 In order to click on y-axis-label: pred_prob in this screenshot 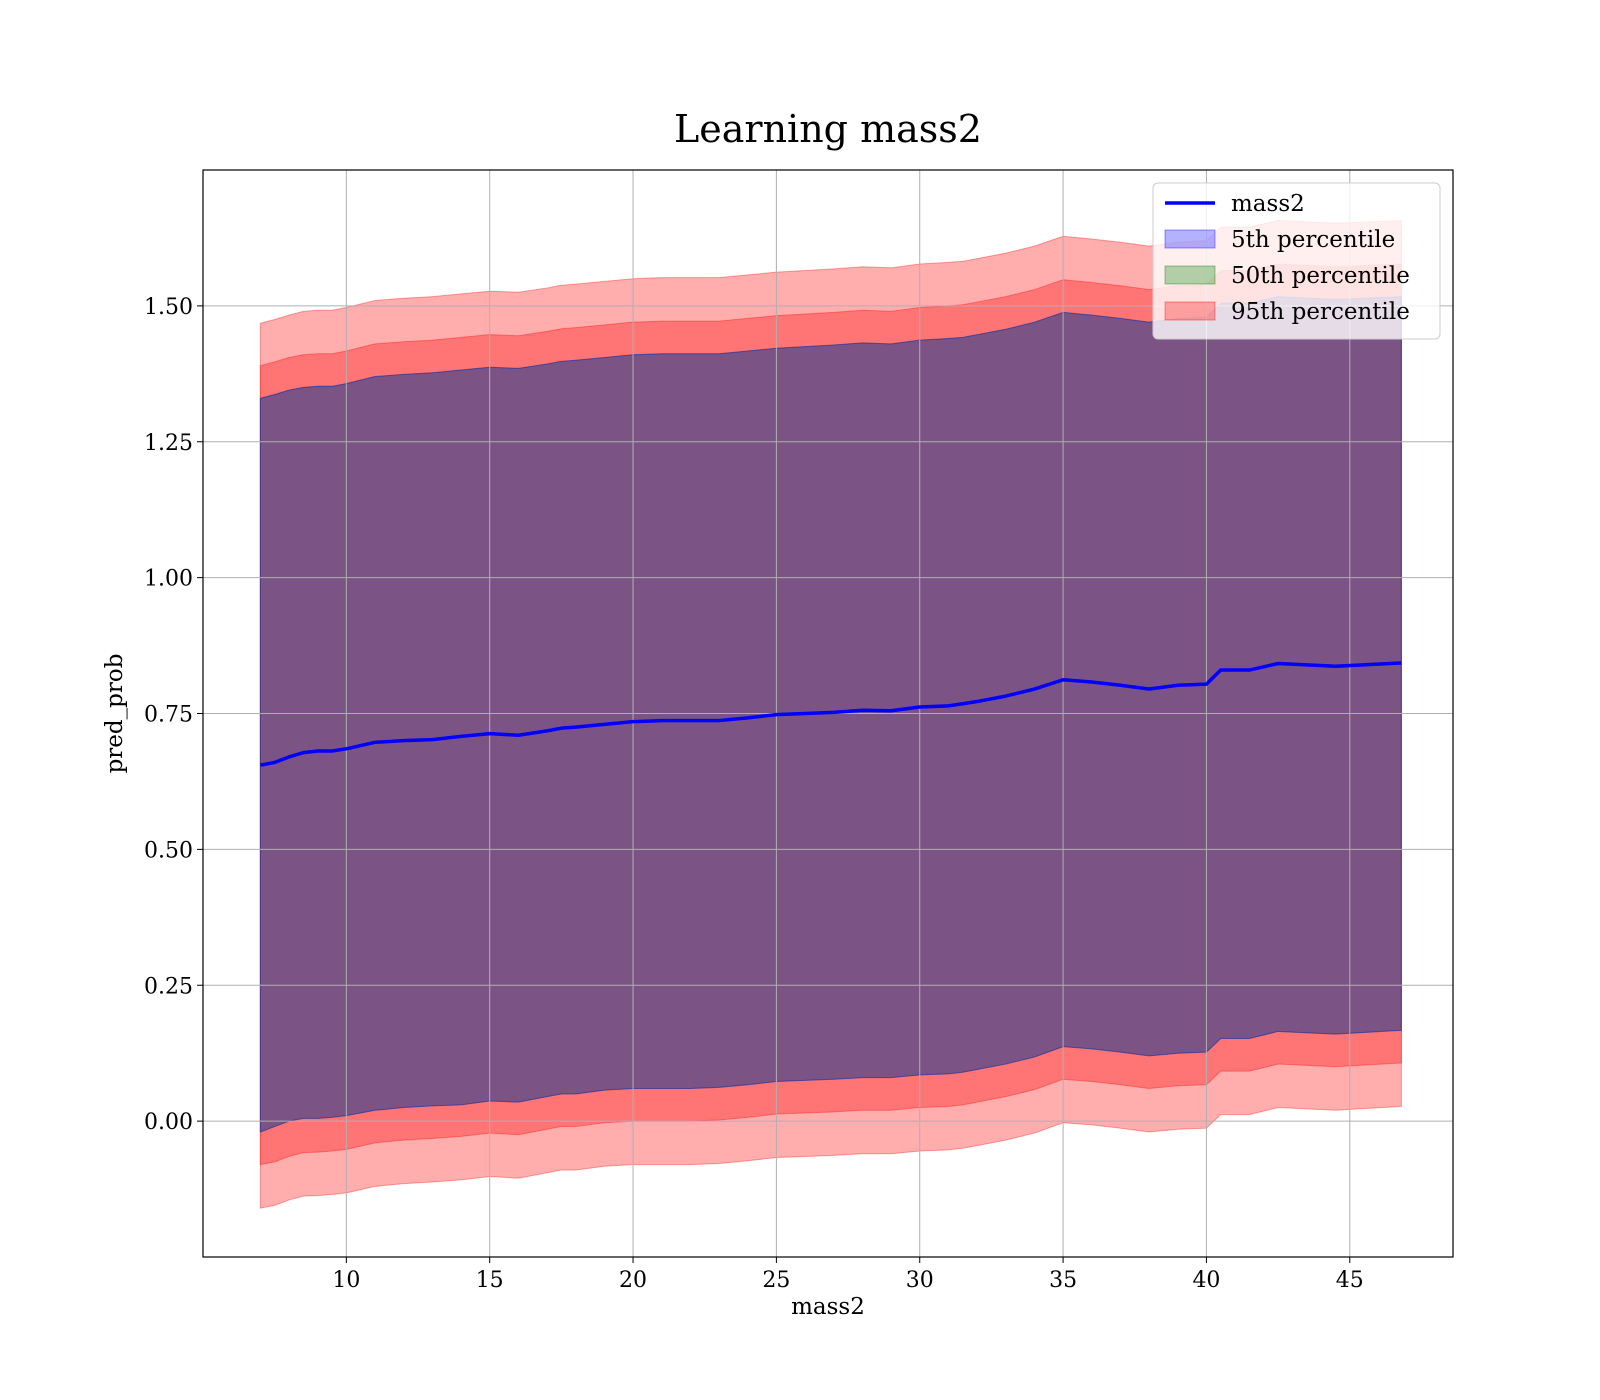, I will do `click(115, 714)`.